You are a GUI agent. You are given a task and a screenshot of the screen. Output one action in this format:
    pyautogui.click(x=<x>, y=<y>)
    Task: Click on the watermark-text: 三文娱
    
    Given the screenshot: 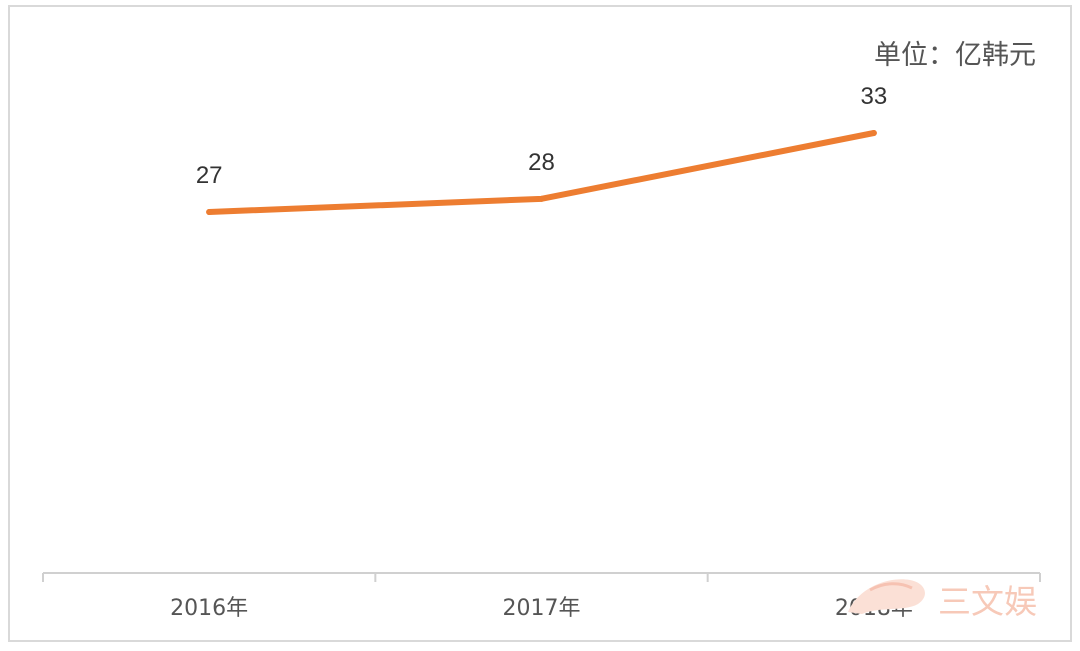 What is the action you would take?
    pyautogui.click(x=987, y=601)
    